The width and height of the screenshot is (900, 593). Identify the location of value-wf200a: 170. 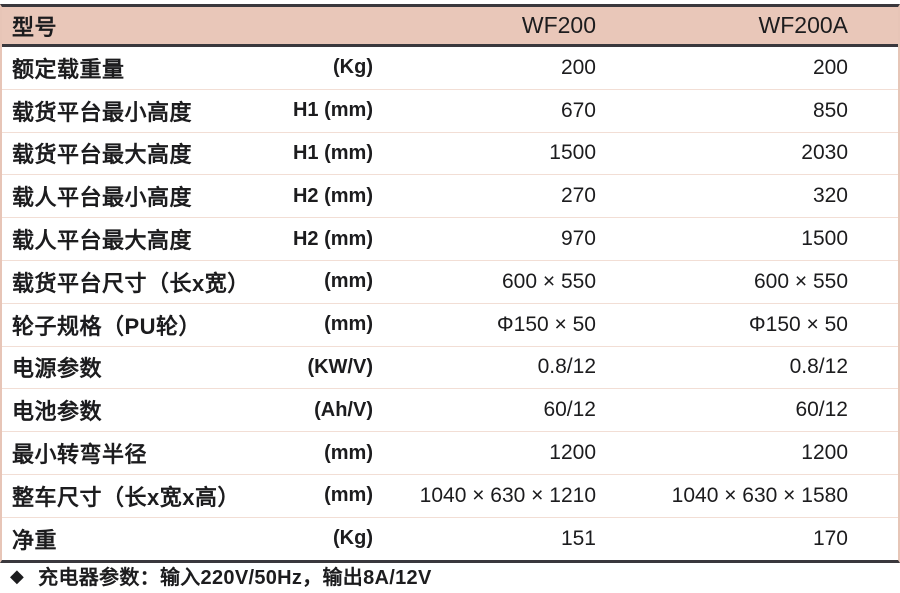
(830, 538).